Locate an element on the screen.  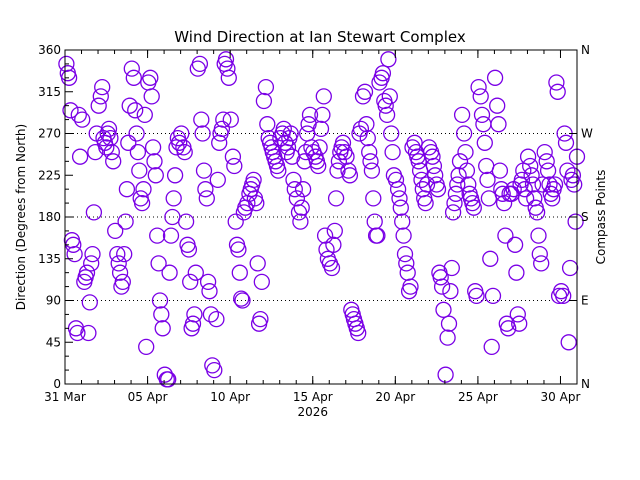
x-tick-label: 10 Apr is located at coordinates (230, 397).